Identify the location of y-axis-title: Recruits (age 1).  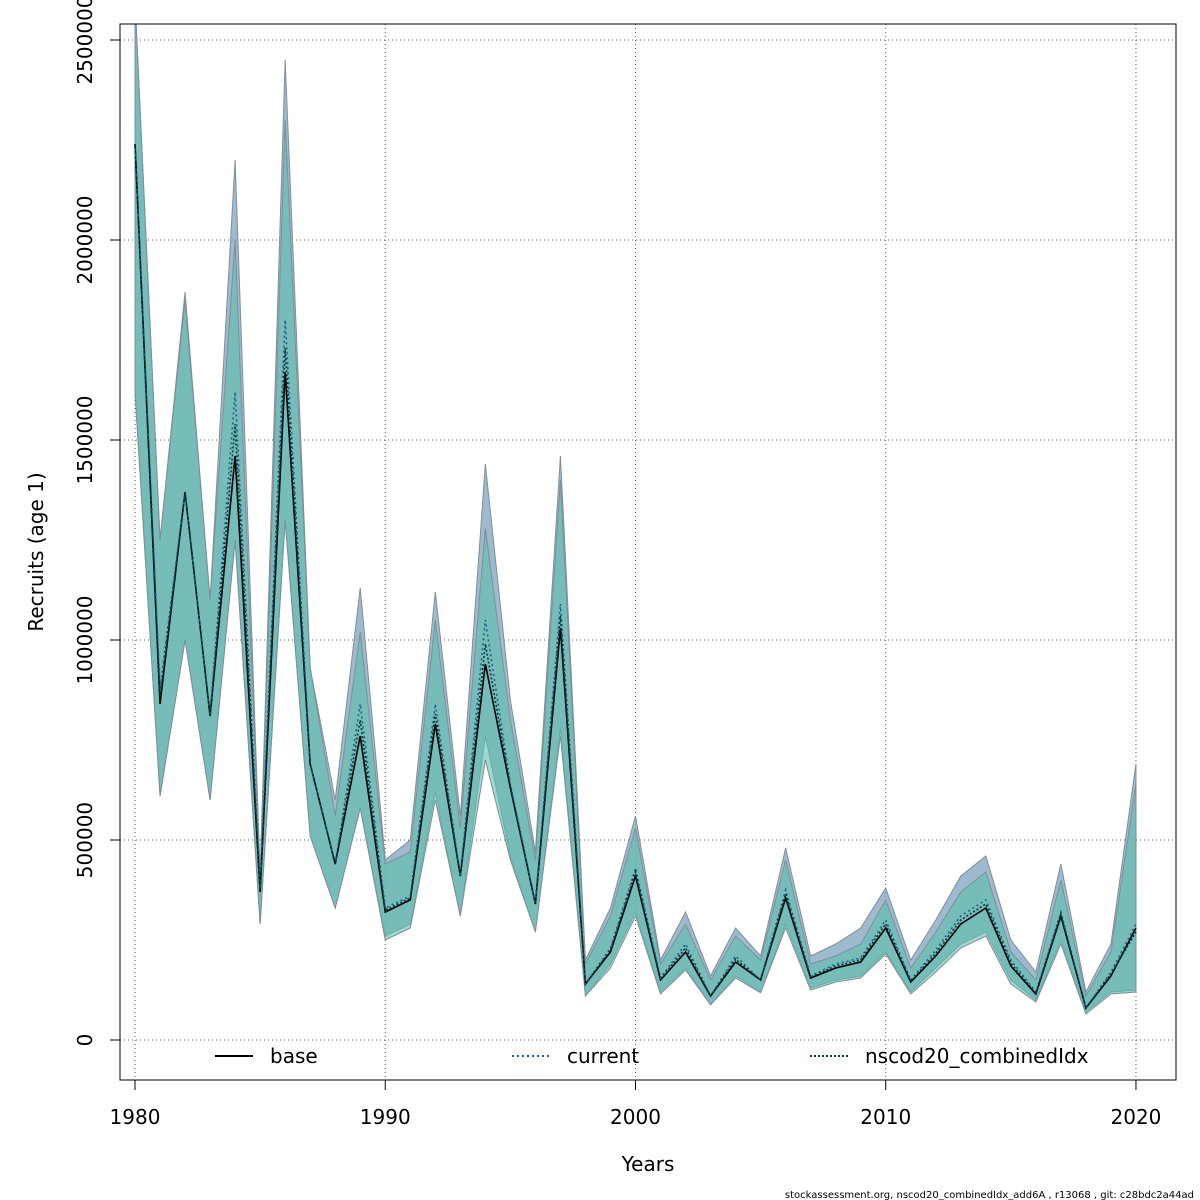
(36, 551).